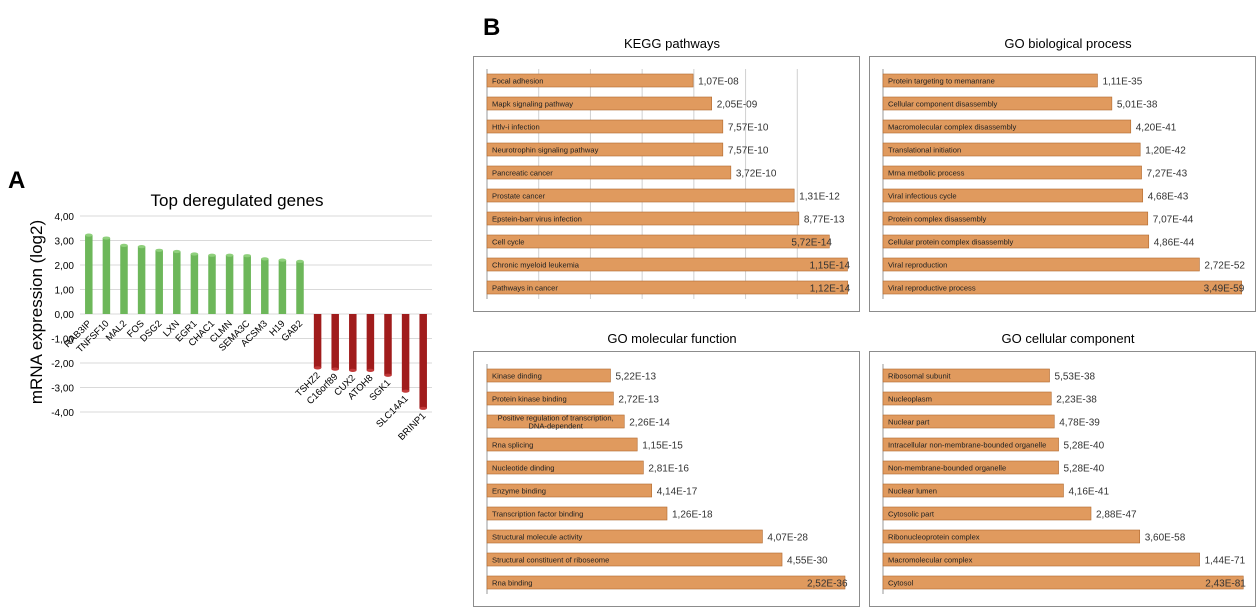 The image size is (1256, 608). Describe the element at coordinates (1224, 266) in the screenshot. I see `bar-value-label: 2,72E-52` at that location.